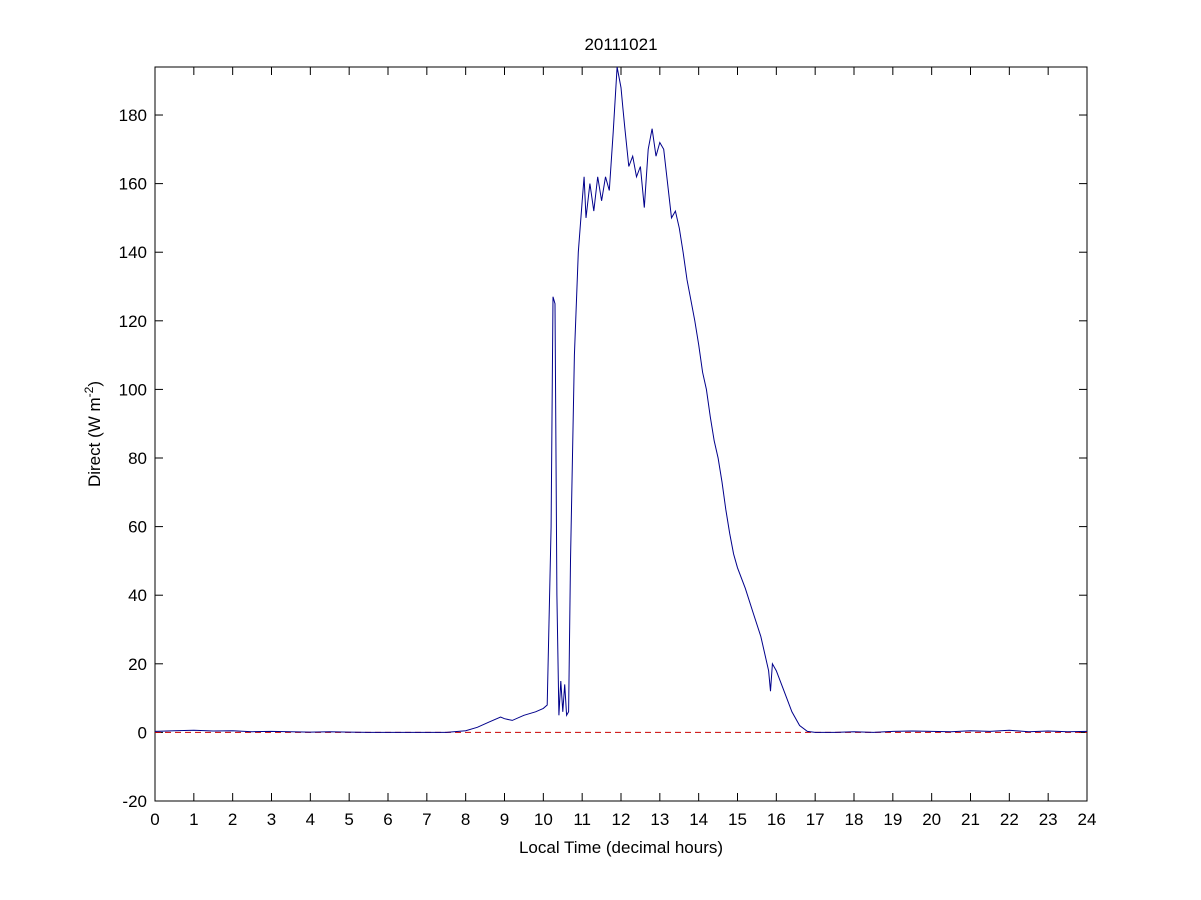  Describe the element at coordinates (133, 389) in the screenshot. I see `y-tick-label: 100` at that location.